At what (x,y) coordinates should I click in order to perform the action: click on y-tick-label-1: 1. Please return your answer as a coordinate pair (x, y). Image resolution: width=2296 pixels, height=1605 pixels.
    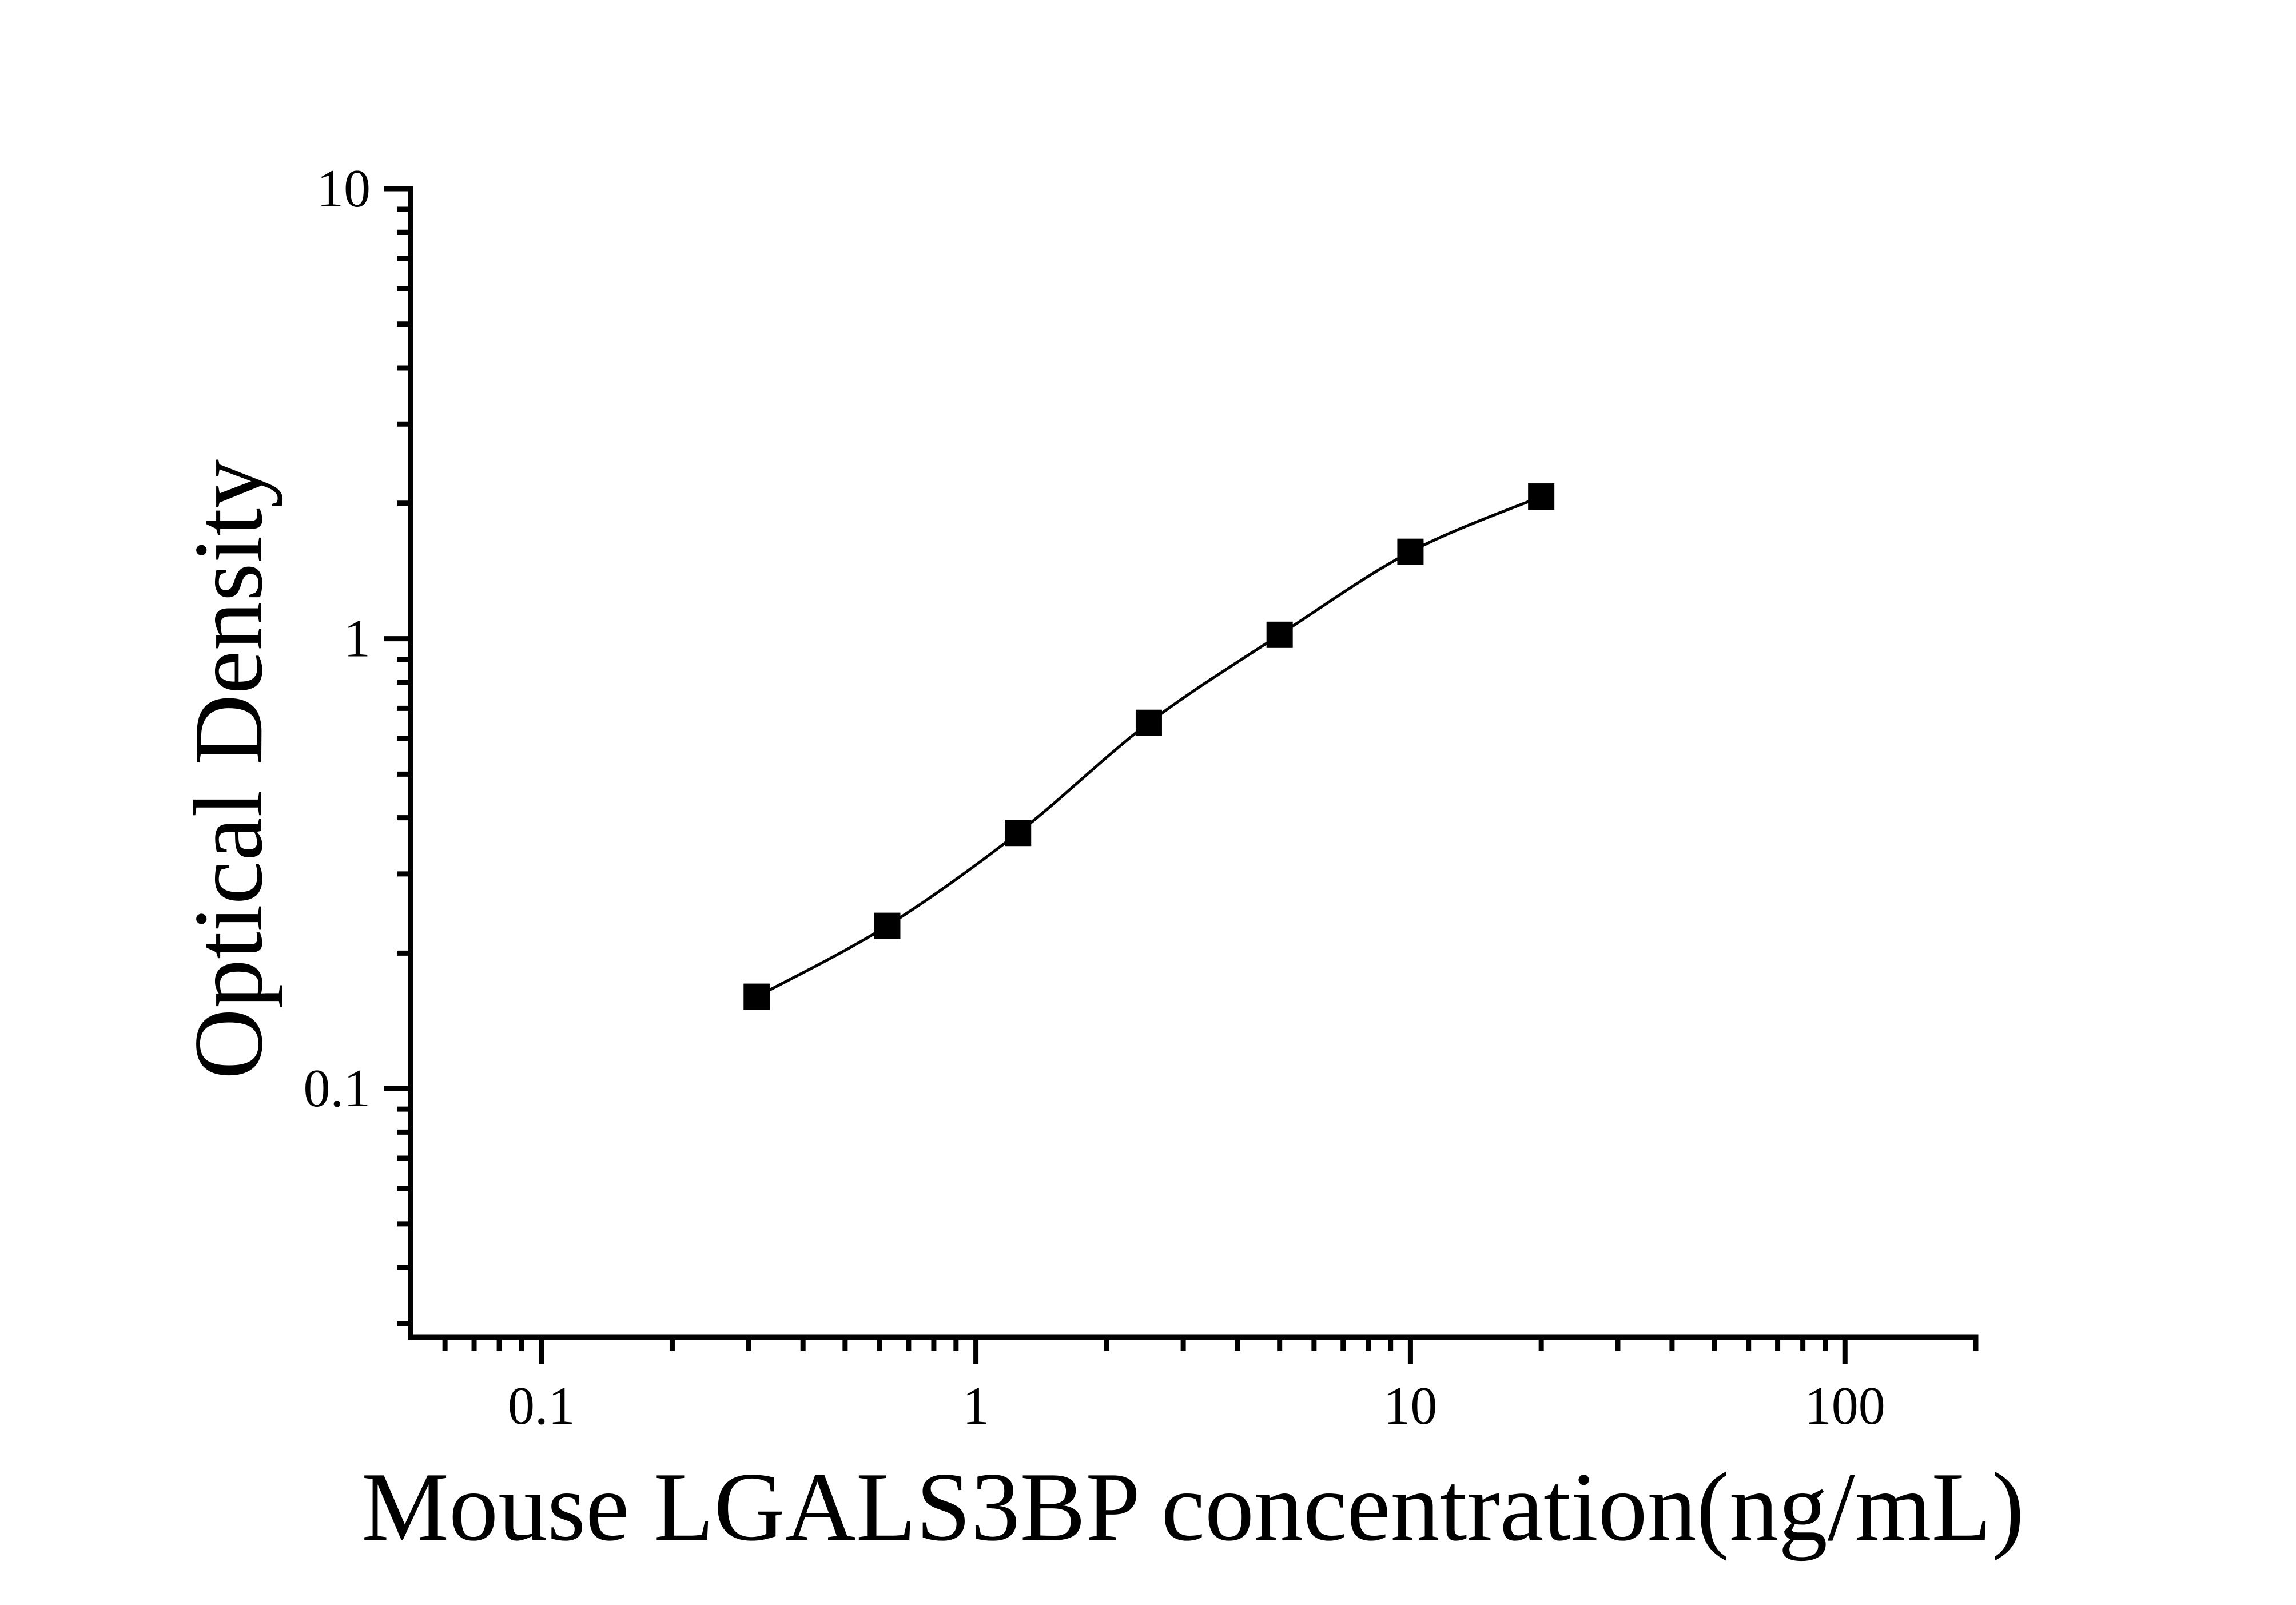
    Looking at the image, I should click on (357, 639).